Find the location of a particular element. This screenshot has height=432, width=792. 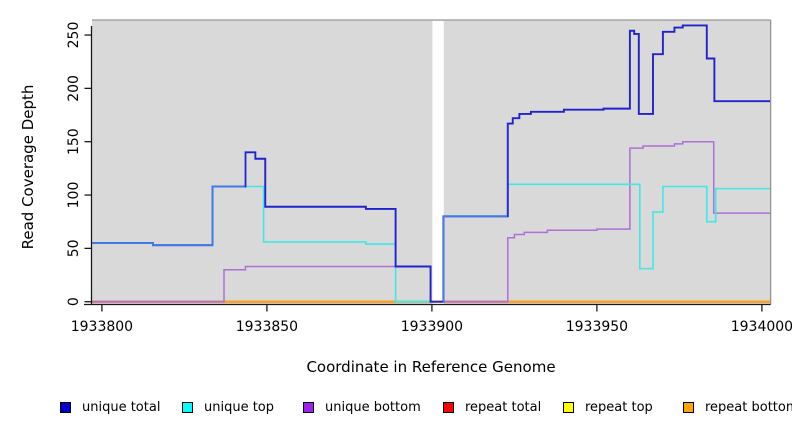

y-axis-title: Read Coverage Depth is located at coordinates (28, 167).